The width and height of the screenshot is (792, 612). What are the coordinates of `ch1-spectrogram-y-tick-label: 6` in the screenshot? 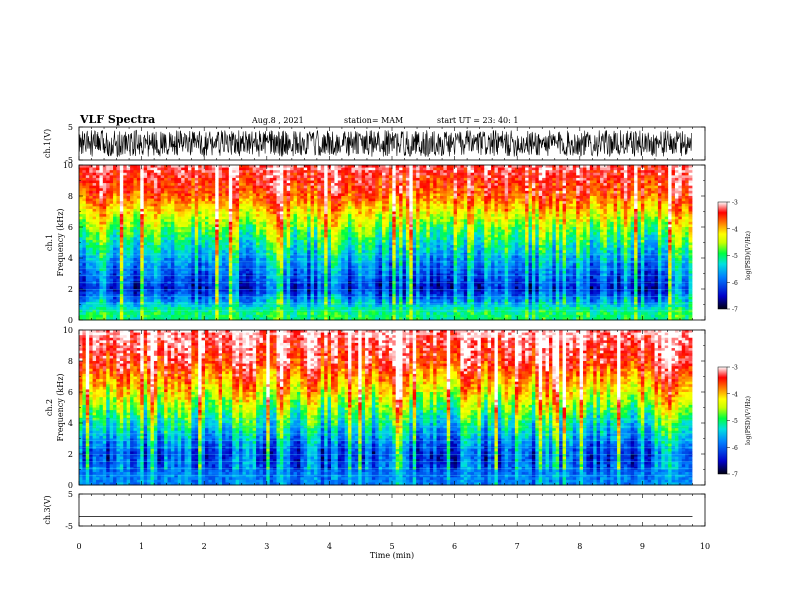 It's located at (70, 227).